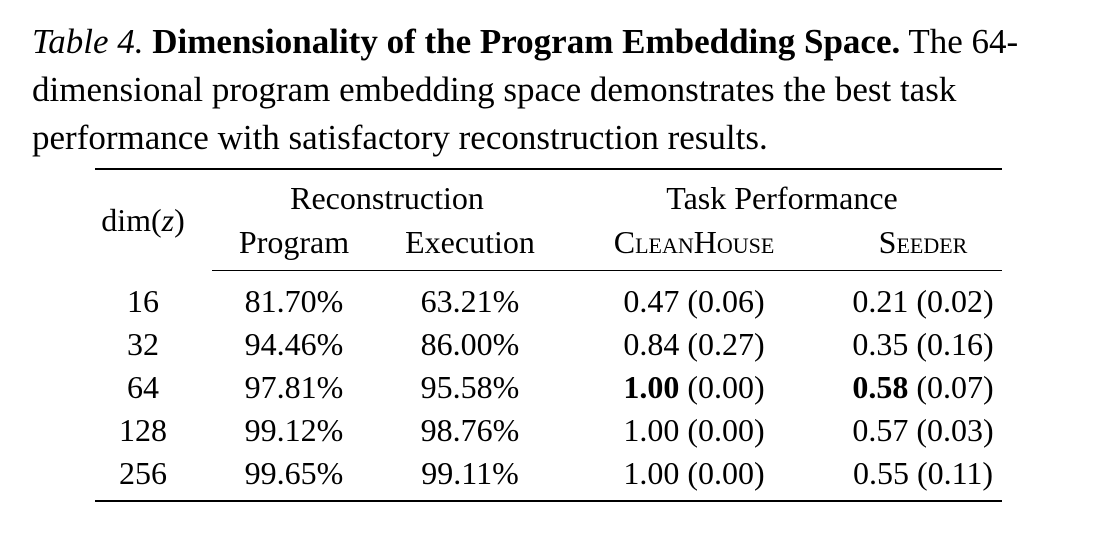  I want to click on table-header-rule, so click(607, 270).